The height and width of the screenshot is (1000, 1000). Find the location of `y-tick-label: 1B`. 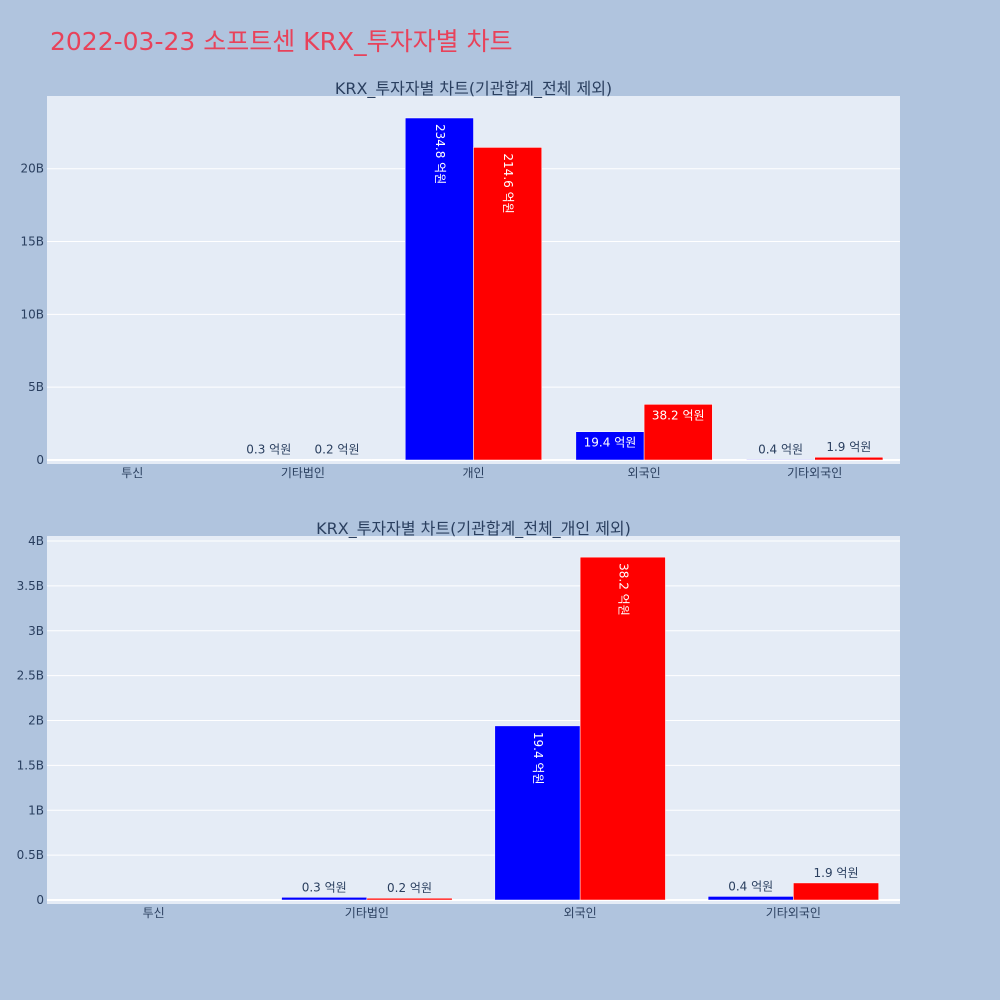

y-tick-label: 1B is located at coordinates (36, 810).